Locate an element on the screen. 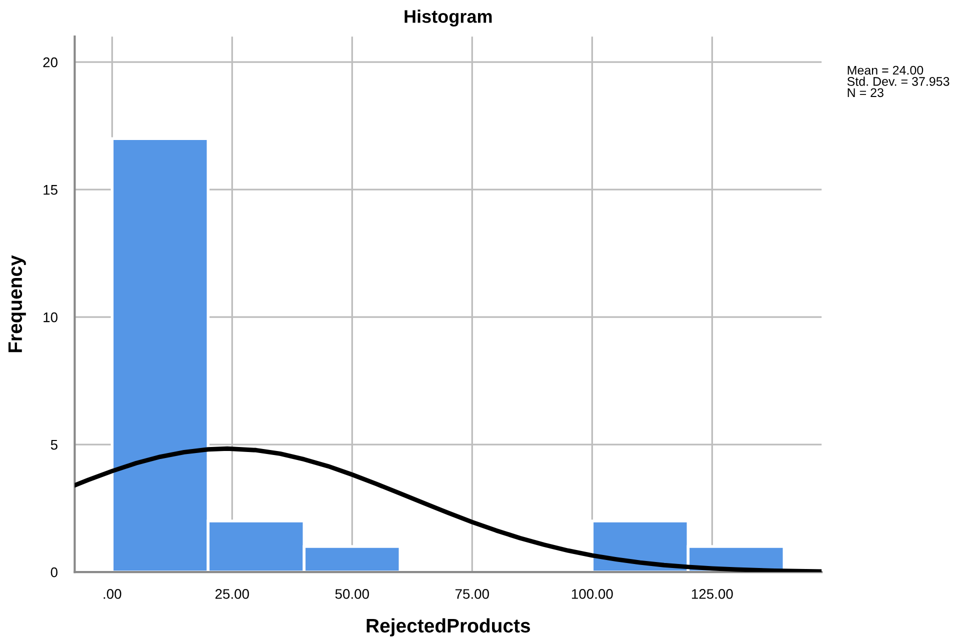 The width and height of the screenshot is (970, 642). x-tick-label: 125.00 is located at coordinates (712, 594).